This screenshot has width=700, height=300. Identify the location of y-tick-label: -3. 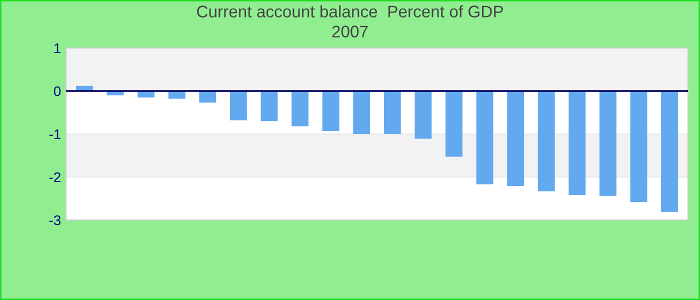
(55, 220).